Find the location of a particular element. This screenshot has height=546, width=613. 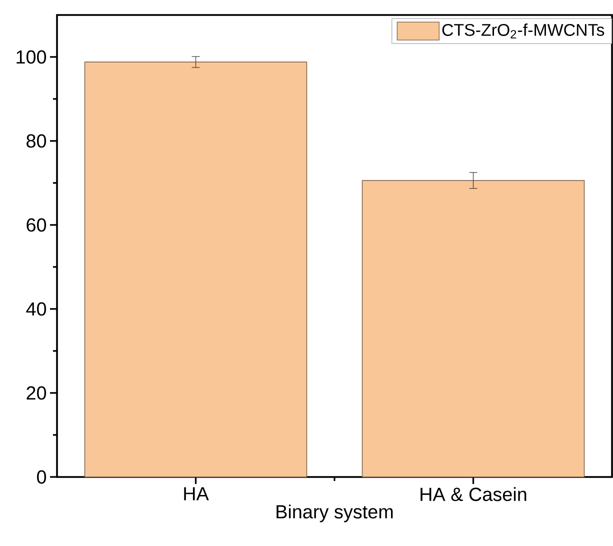

y-tick-label: 20 is located at coordinates (36, 393).